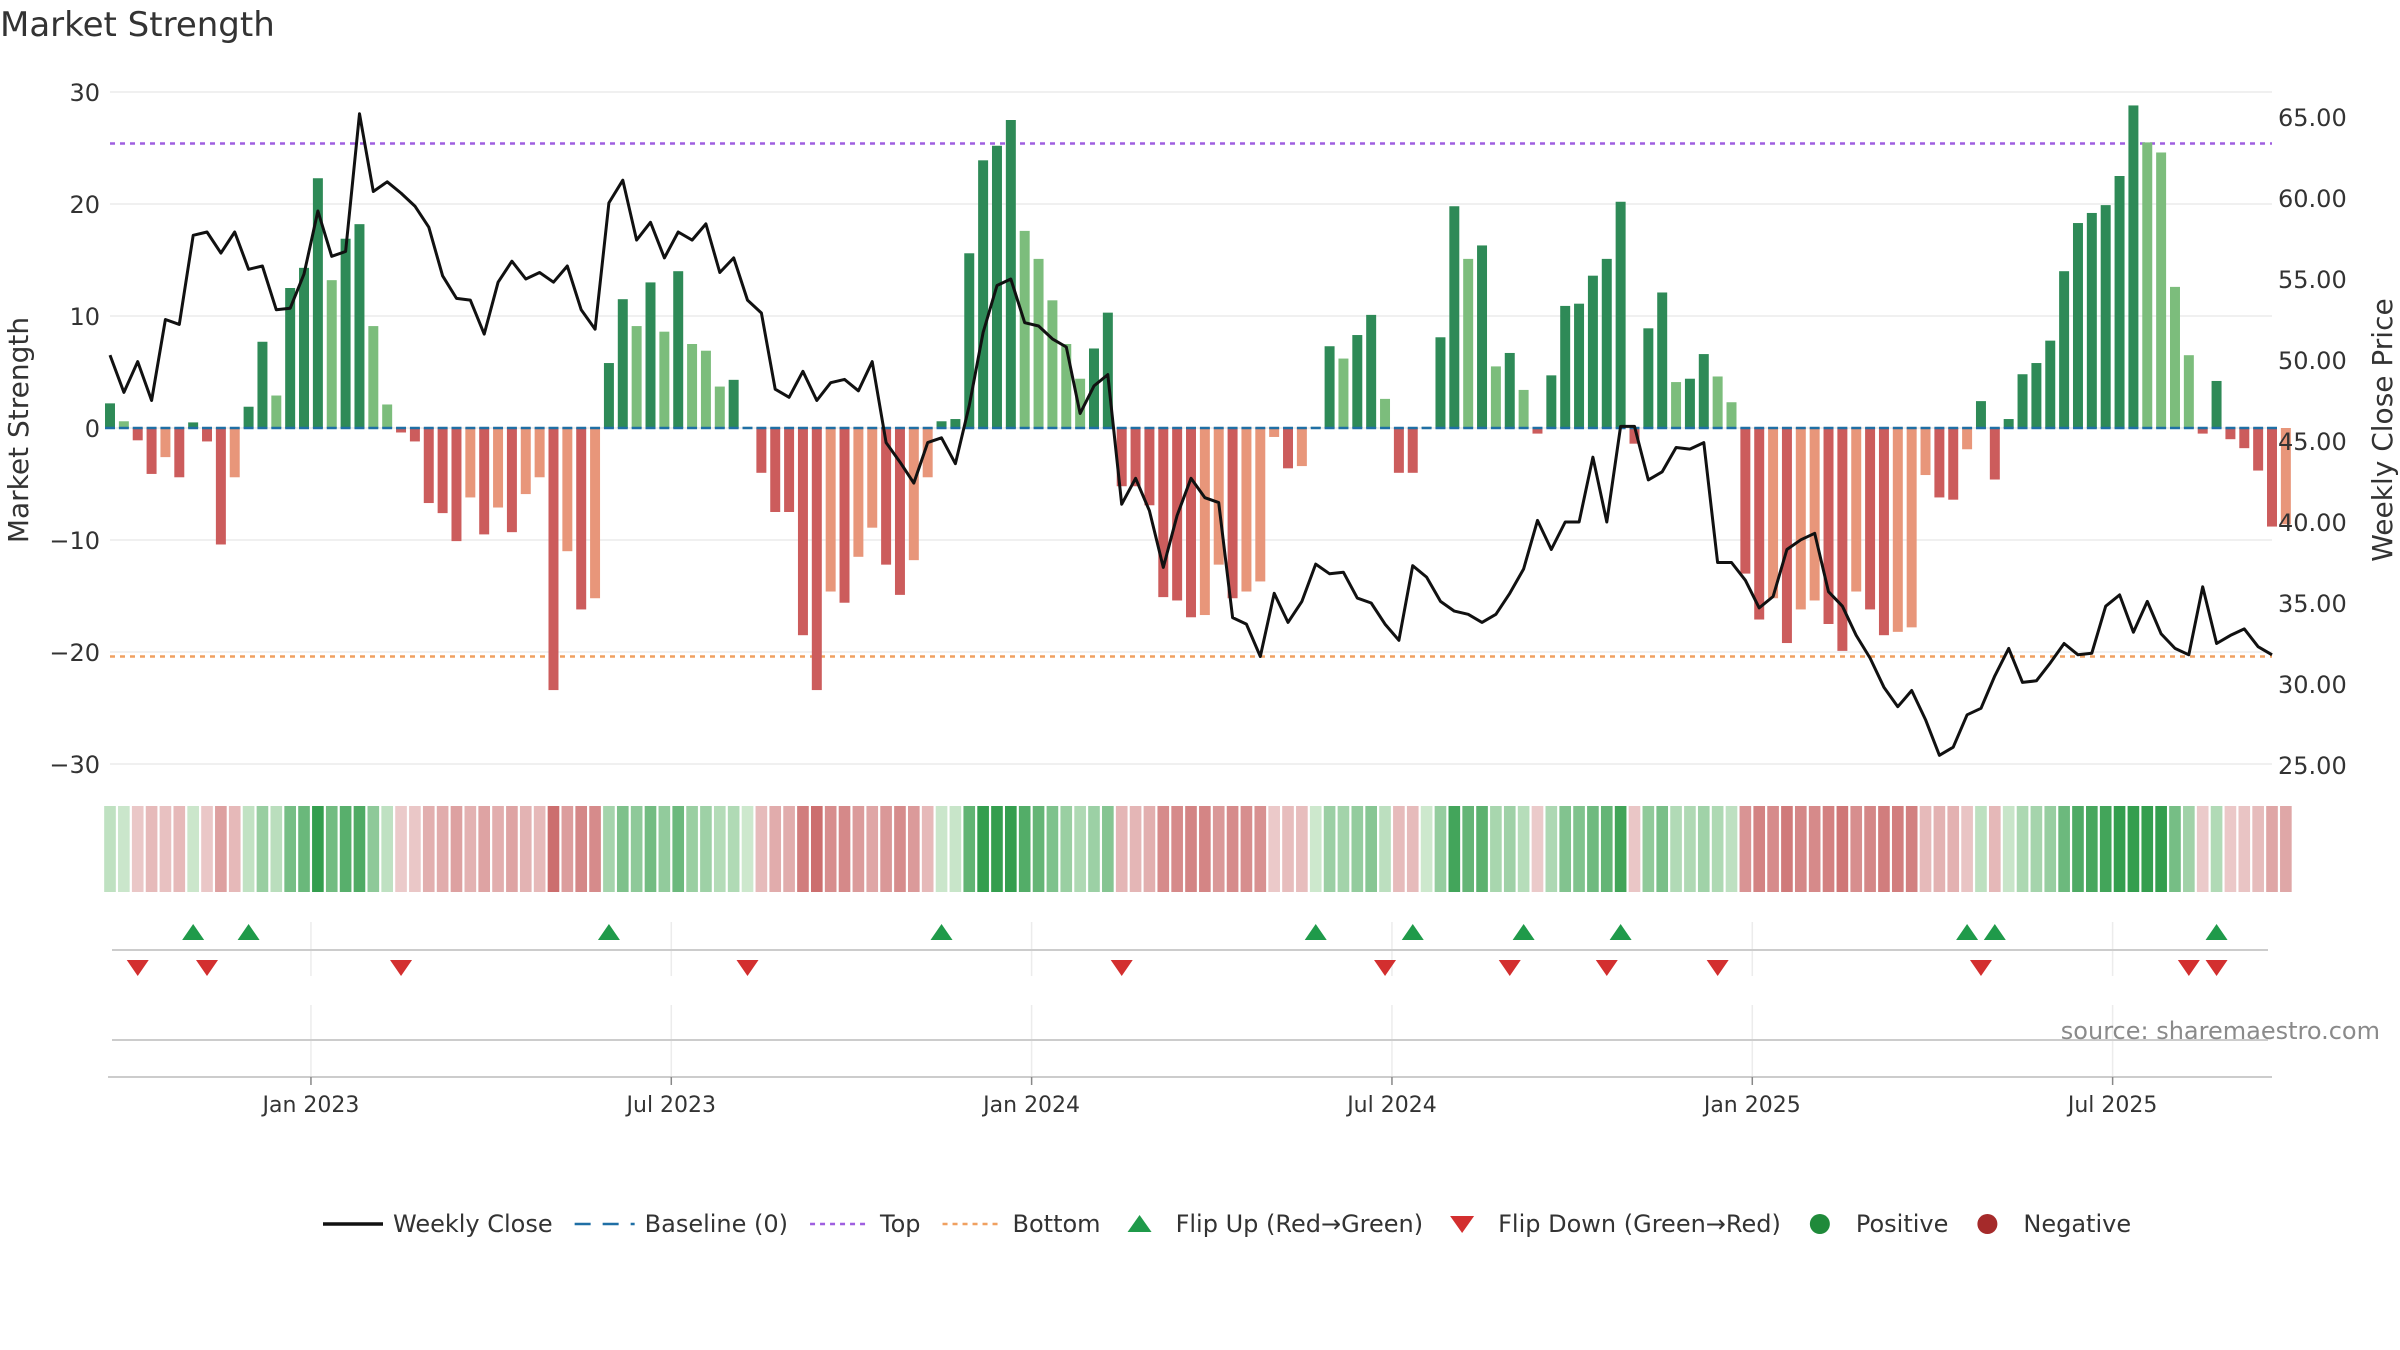  What do you see at coordinates (473, 1224) in the screenshot?
I see `legend-label: Weekly Close` at bounding box center [473, 1224].